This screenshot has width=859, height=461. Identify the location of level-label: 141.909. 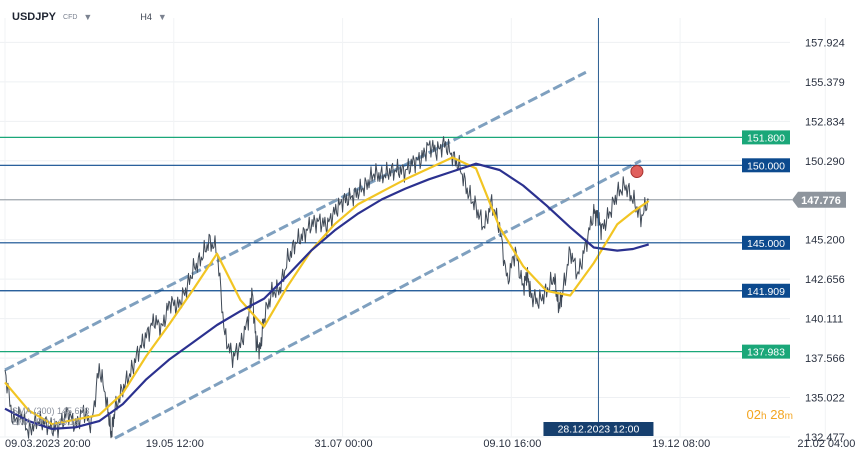
(766, 292).